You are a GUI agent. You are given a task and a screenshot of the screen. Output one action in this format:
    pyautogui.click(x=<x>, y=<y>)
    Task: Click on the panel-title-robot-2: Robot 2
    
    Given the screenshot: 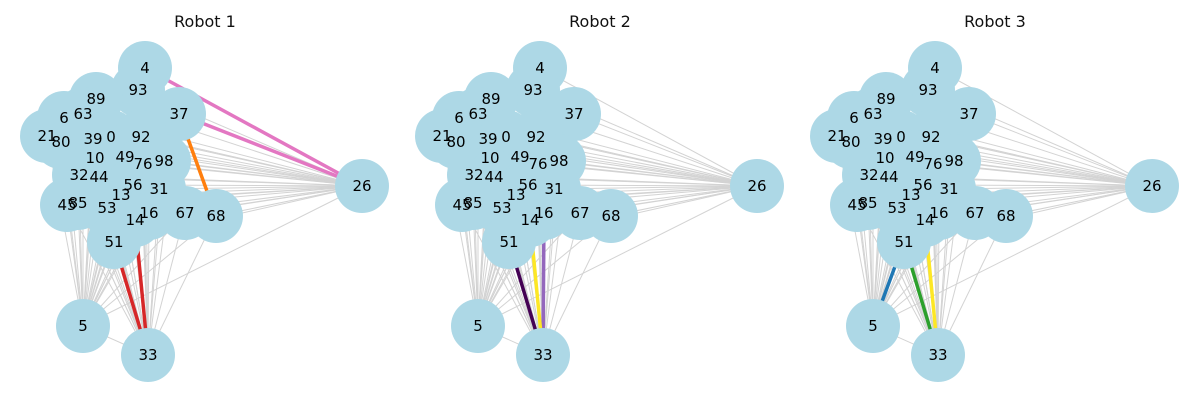 What is the action you would take?
    pyautogui.click(x=600, y=21)
    